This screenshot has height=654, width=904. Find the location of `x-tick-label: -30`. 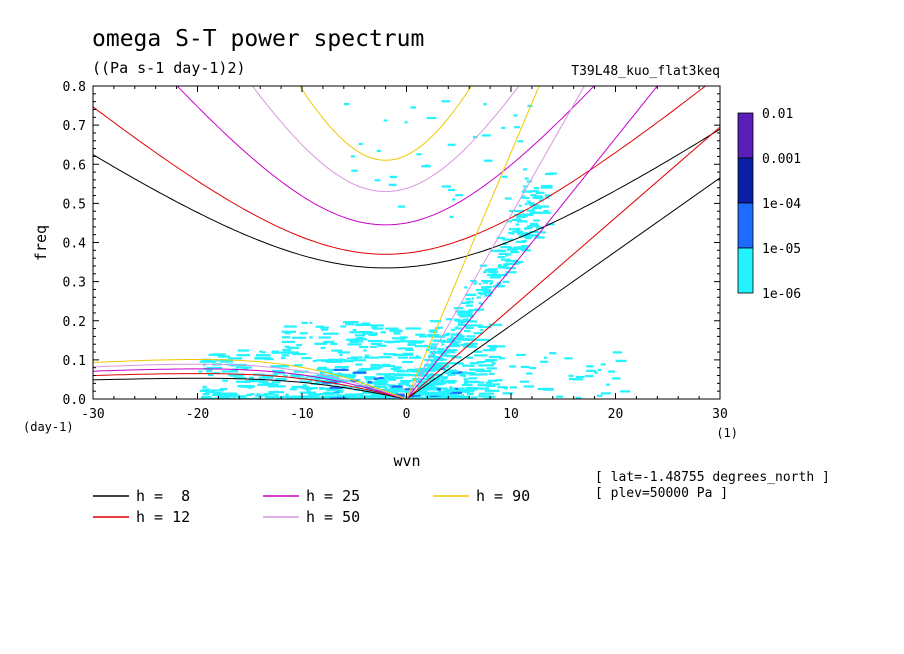

x-tick-label: -30 is located at coordinates (92, 414).